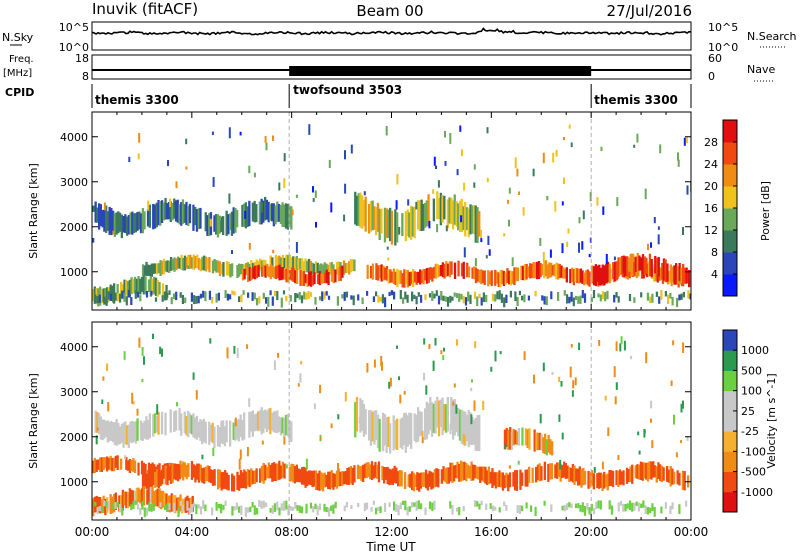  I want to click on x-tick-label: 00:00, so click(691, 532).